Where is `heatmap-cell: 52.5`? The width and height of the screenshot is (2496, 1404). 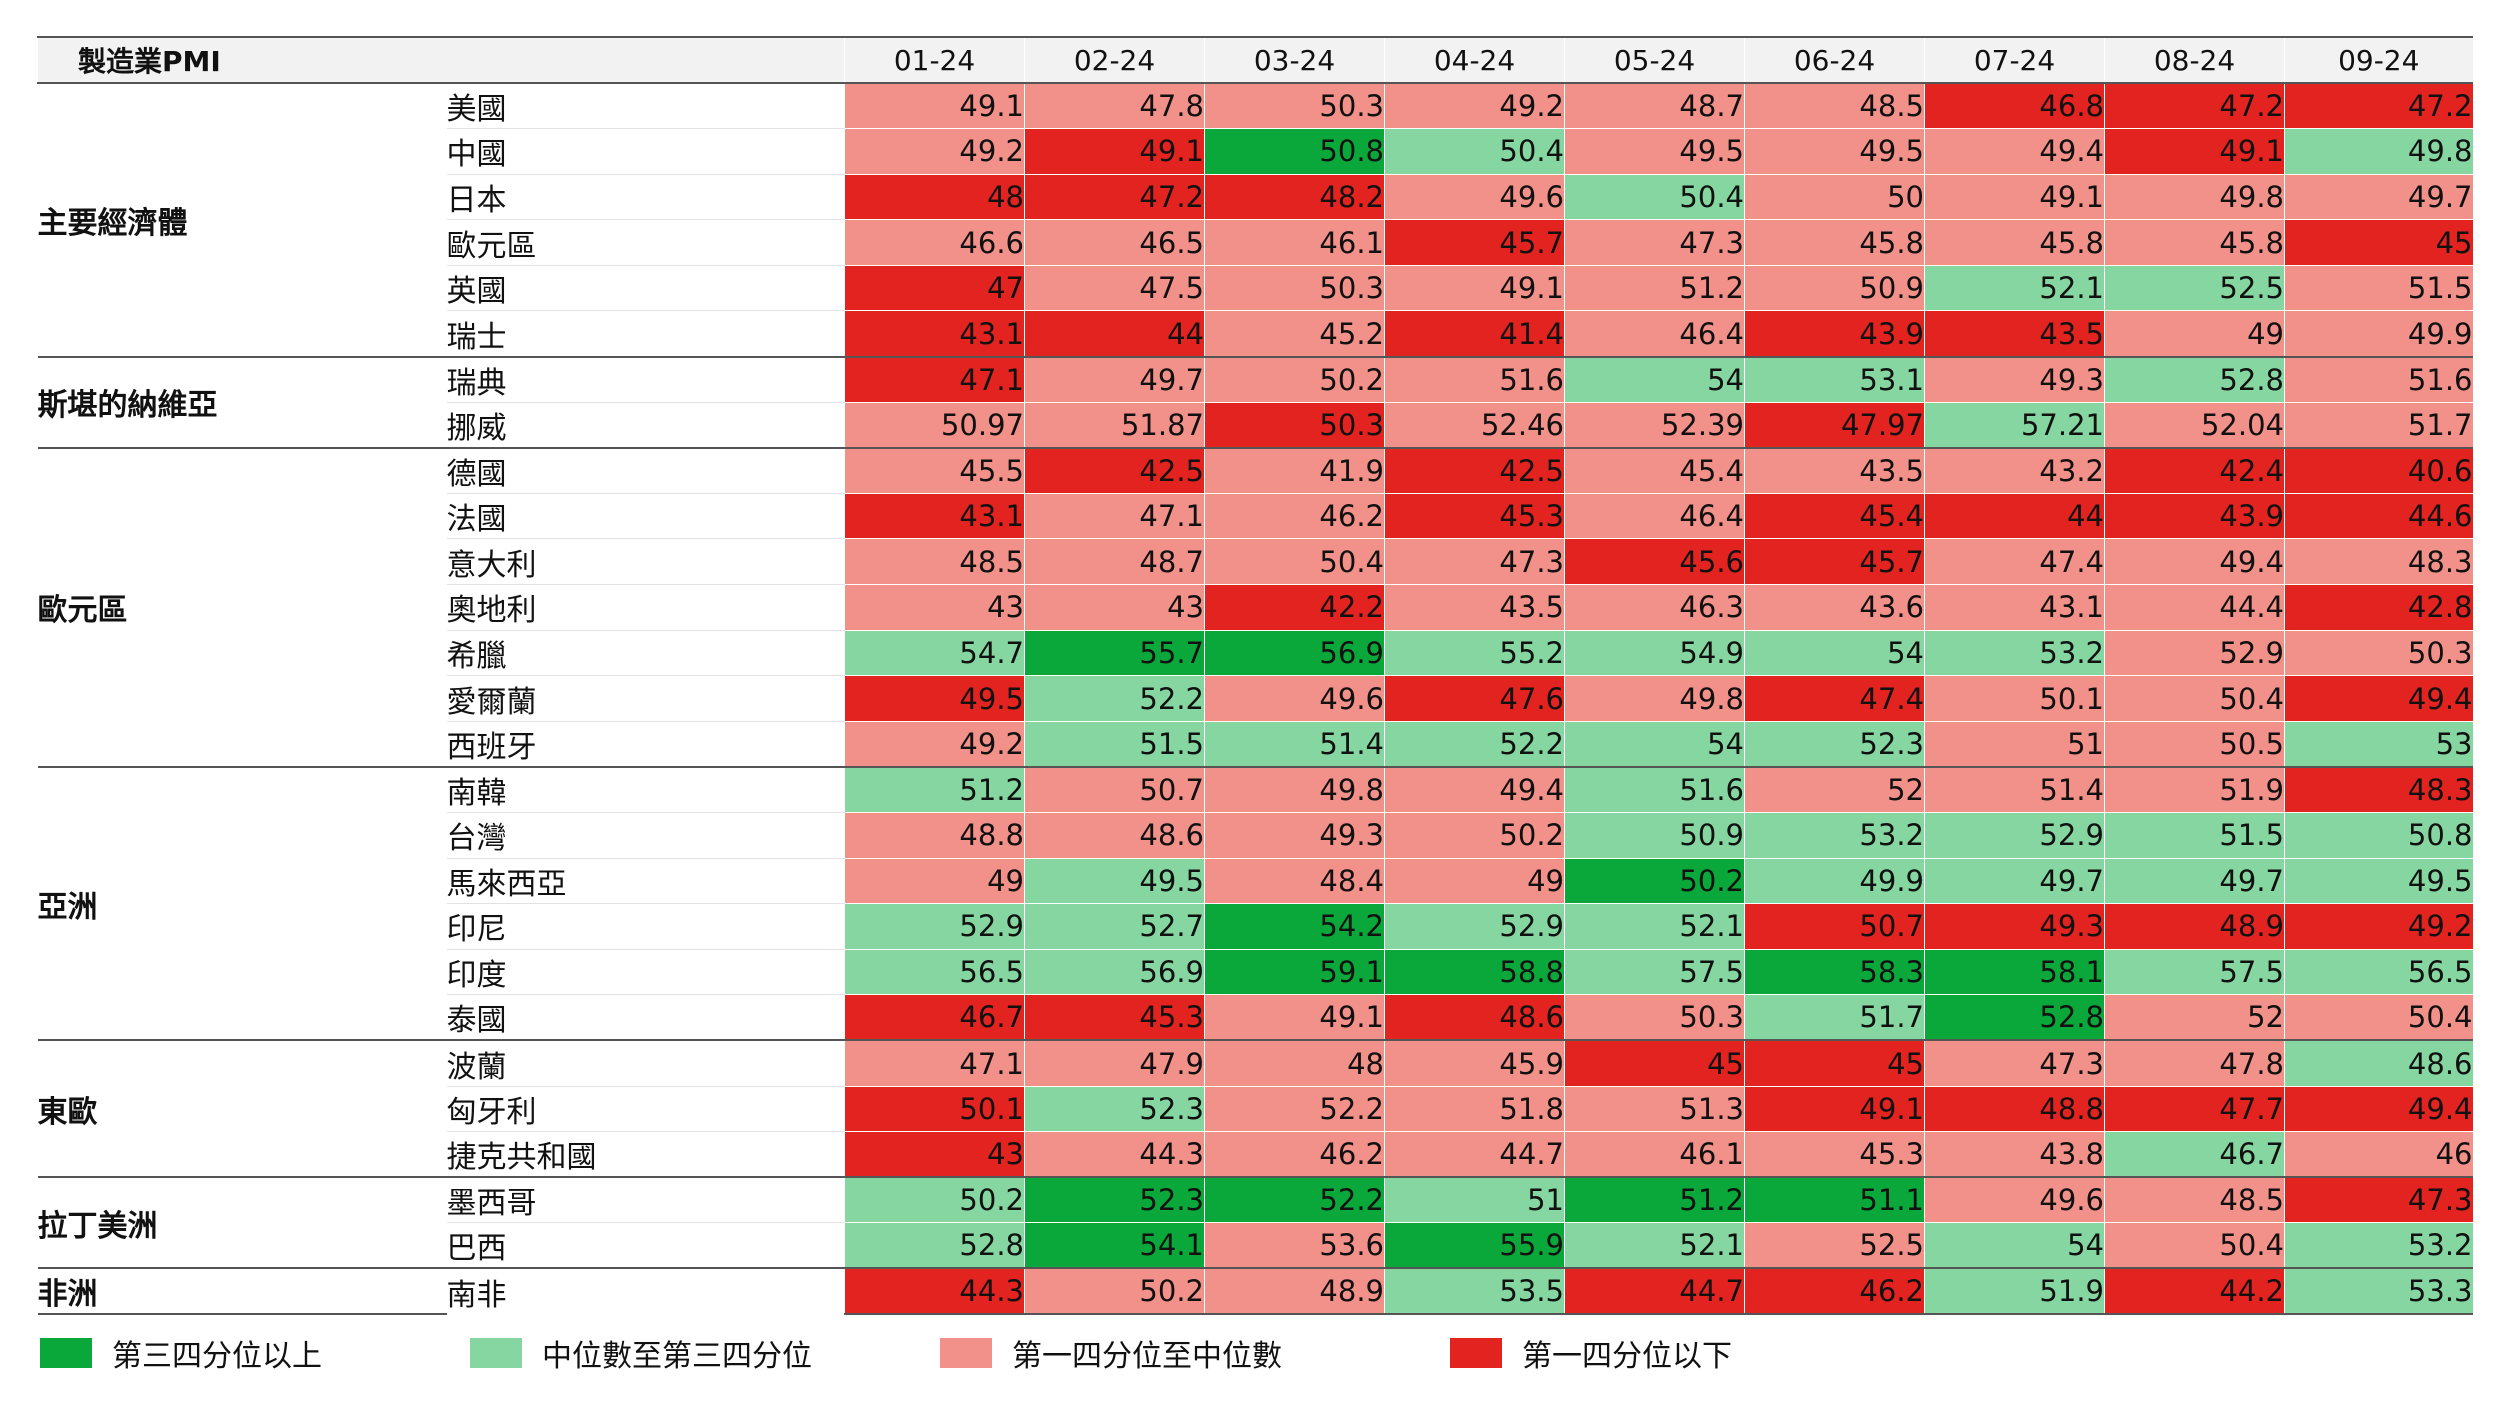
heatmap-cell: 52.5 is located at coordinates (1834, 1245).